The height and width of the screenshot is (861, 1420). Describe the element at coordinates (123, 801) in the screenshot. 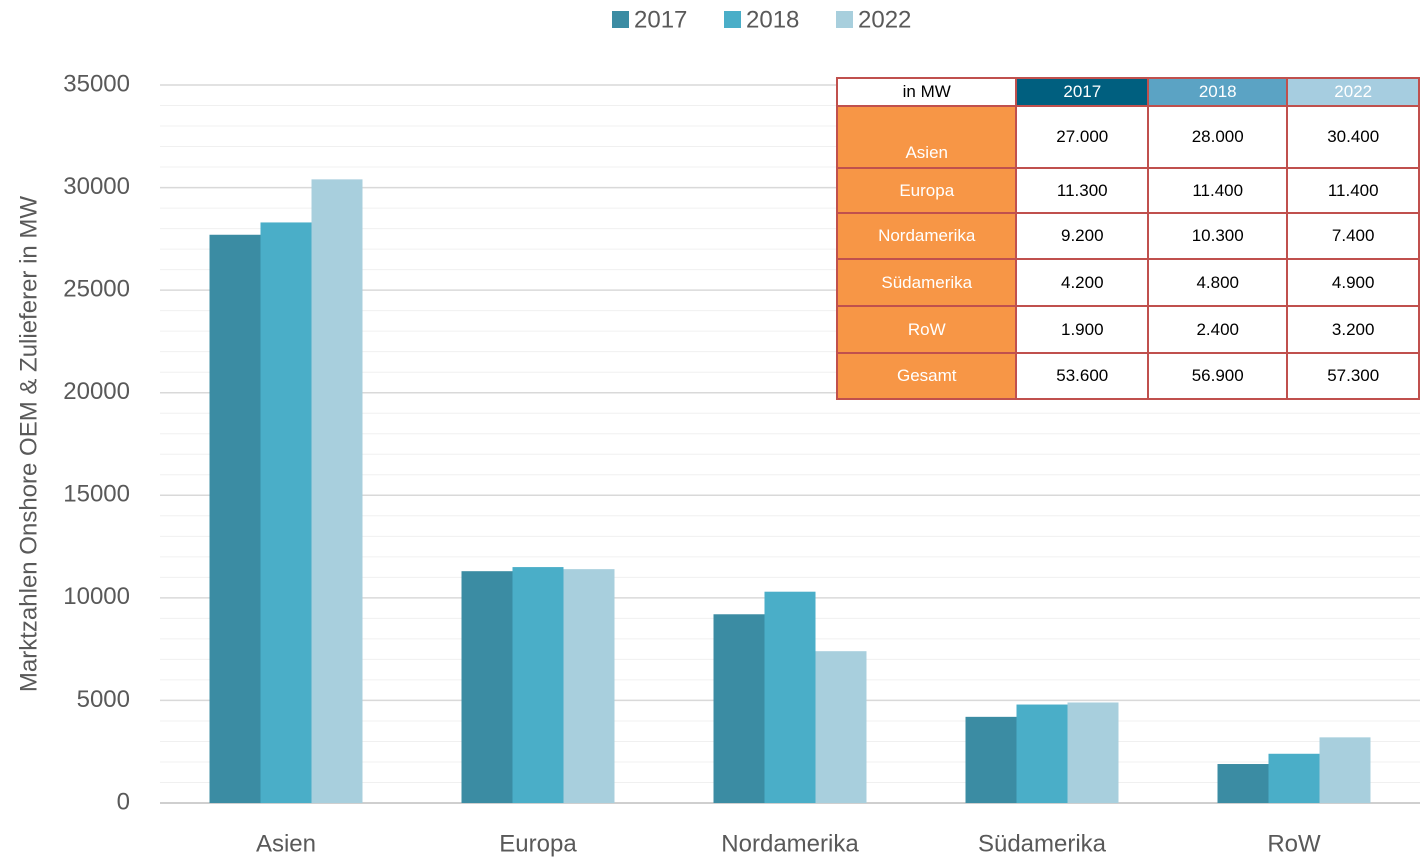

I see `y-tick-label: 0` at that location.